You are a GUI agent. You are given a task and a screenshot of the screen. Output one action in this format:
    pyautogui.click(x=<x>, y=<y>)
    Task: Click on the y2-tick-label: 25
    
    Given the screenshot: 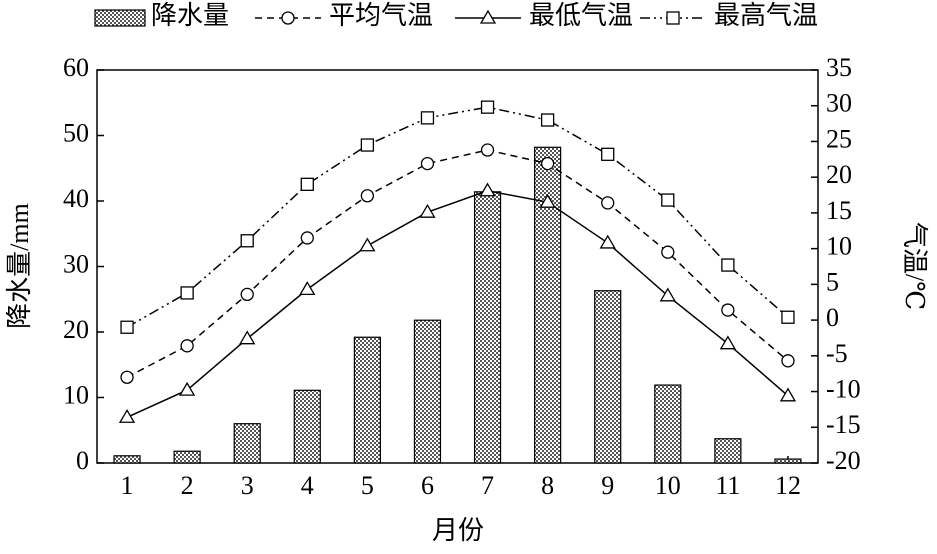 What is the action you would take?
    pyautogui.click(x=839, y=138)
    